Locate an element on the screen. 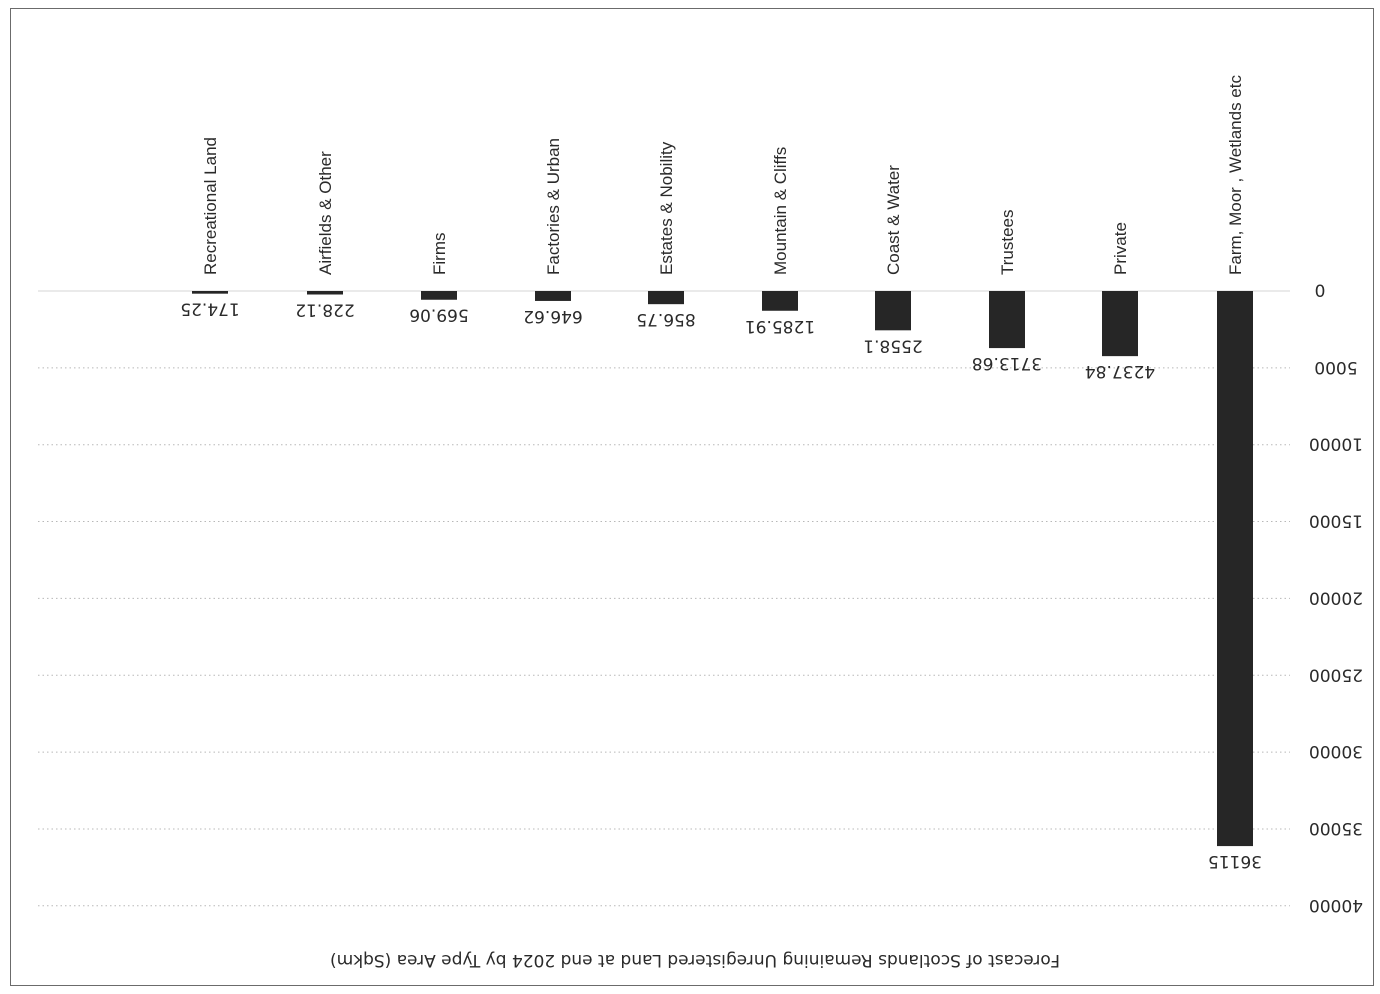 The height and width of the screenshot is (994, 1380). y-tick-label: 40000 is located at coordinates (1336, 905).